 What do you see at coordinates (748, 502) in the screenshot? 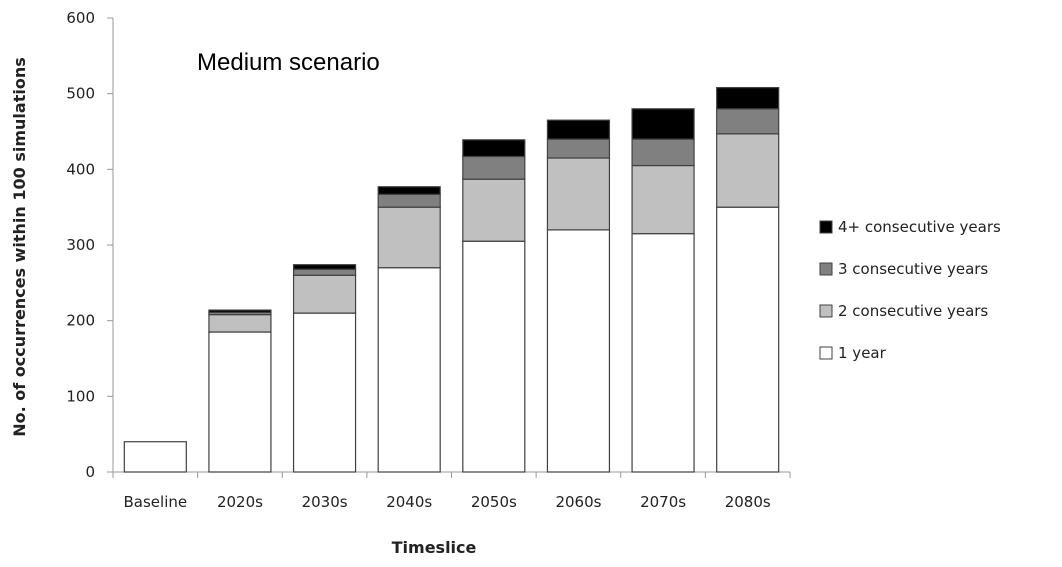
I see `x-tick-label: 2080s` at bounding box center [748, 502].